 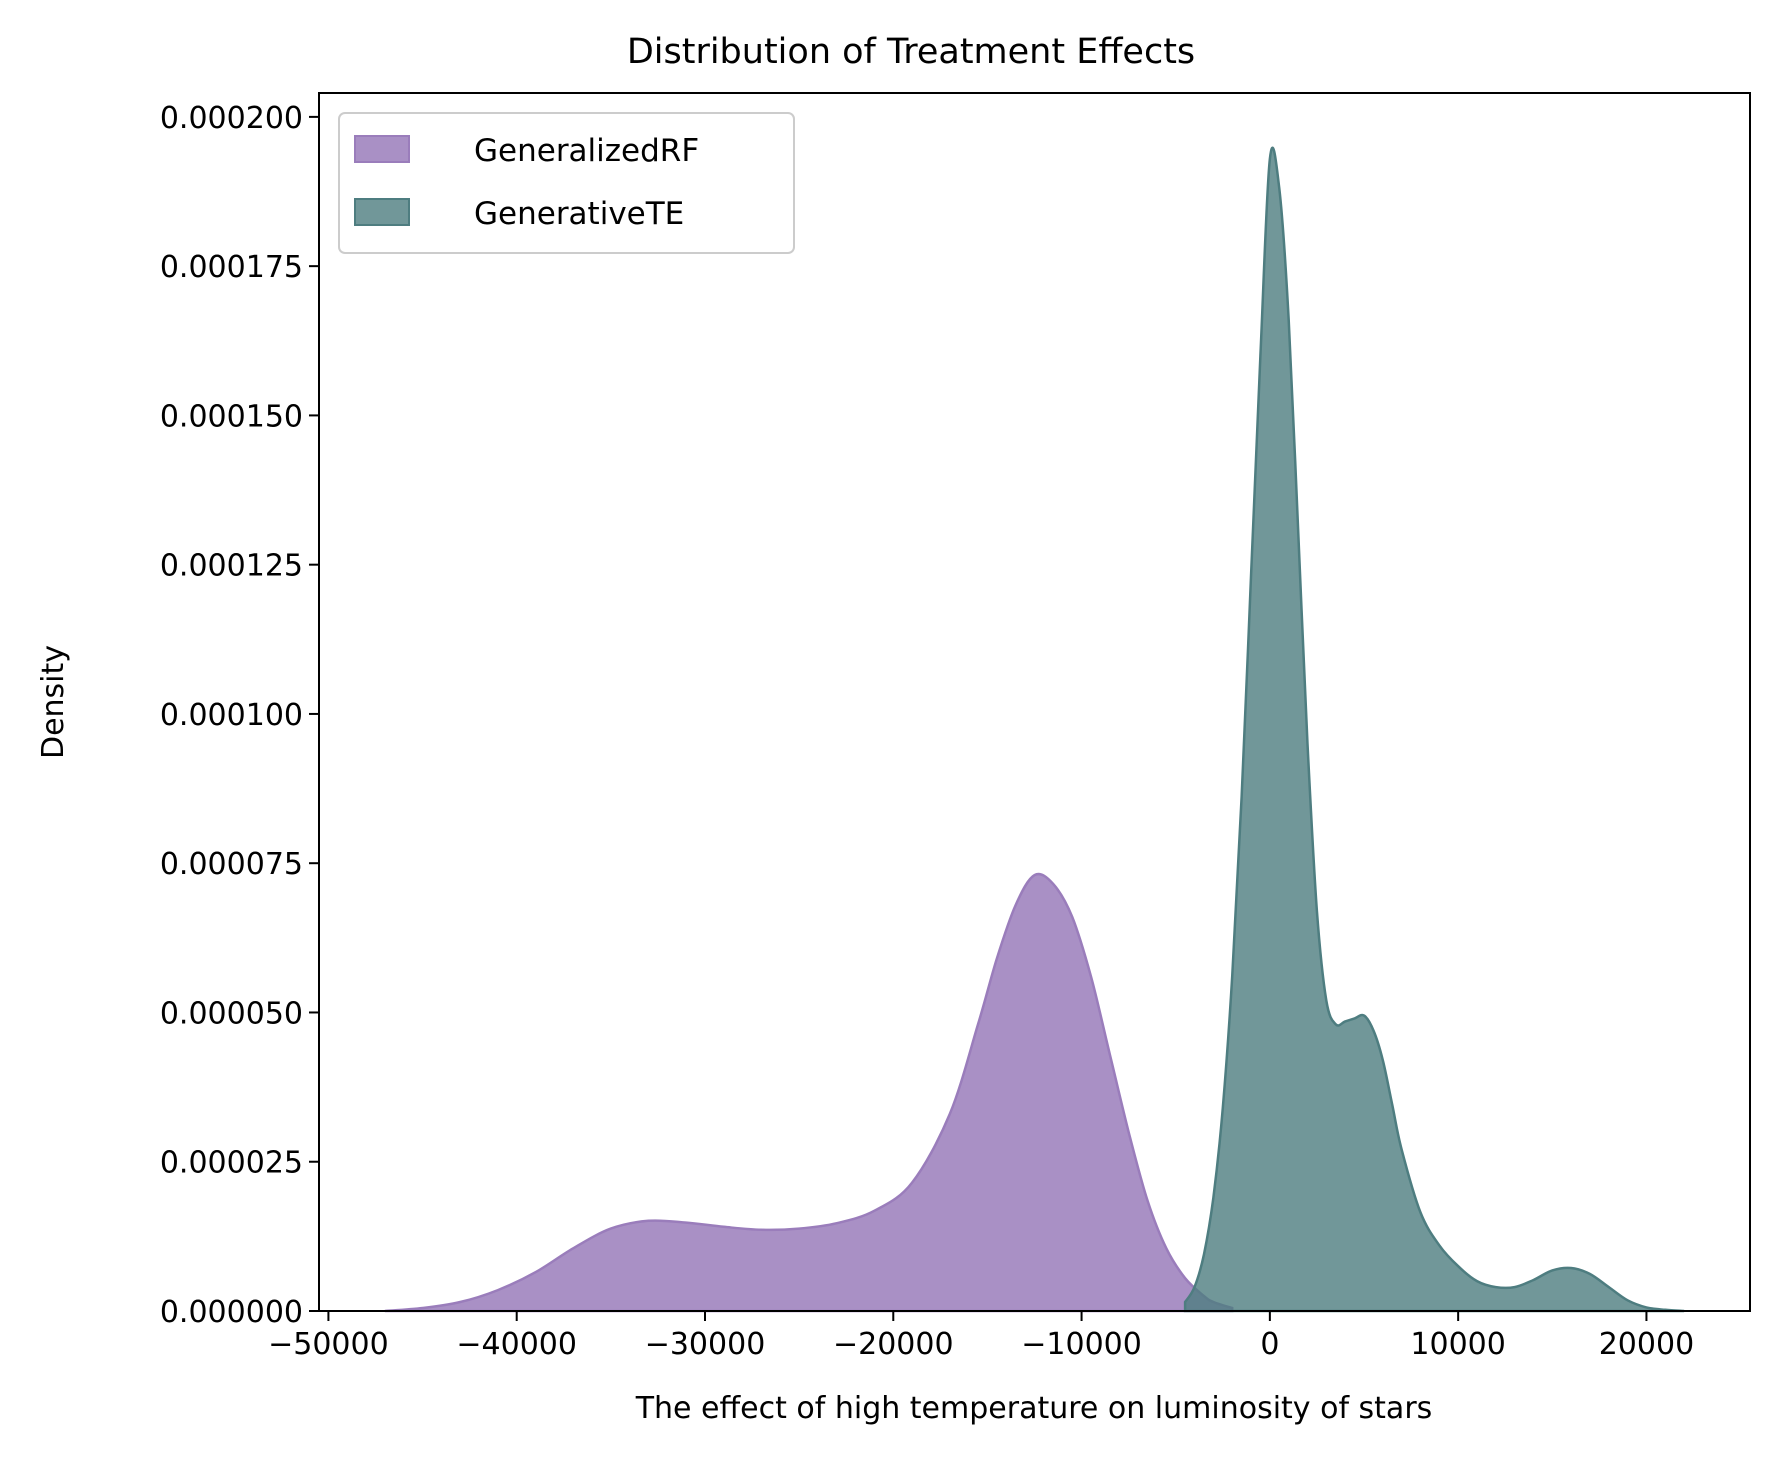 What do you see at coordinates (382, 149) in the screenshot?
I see `legend-swatch-generalizedrf` at bounding box center [382, 149].